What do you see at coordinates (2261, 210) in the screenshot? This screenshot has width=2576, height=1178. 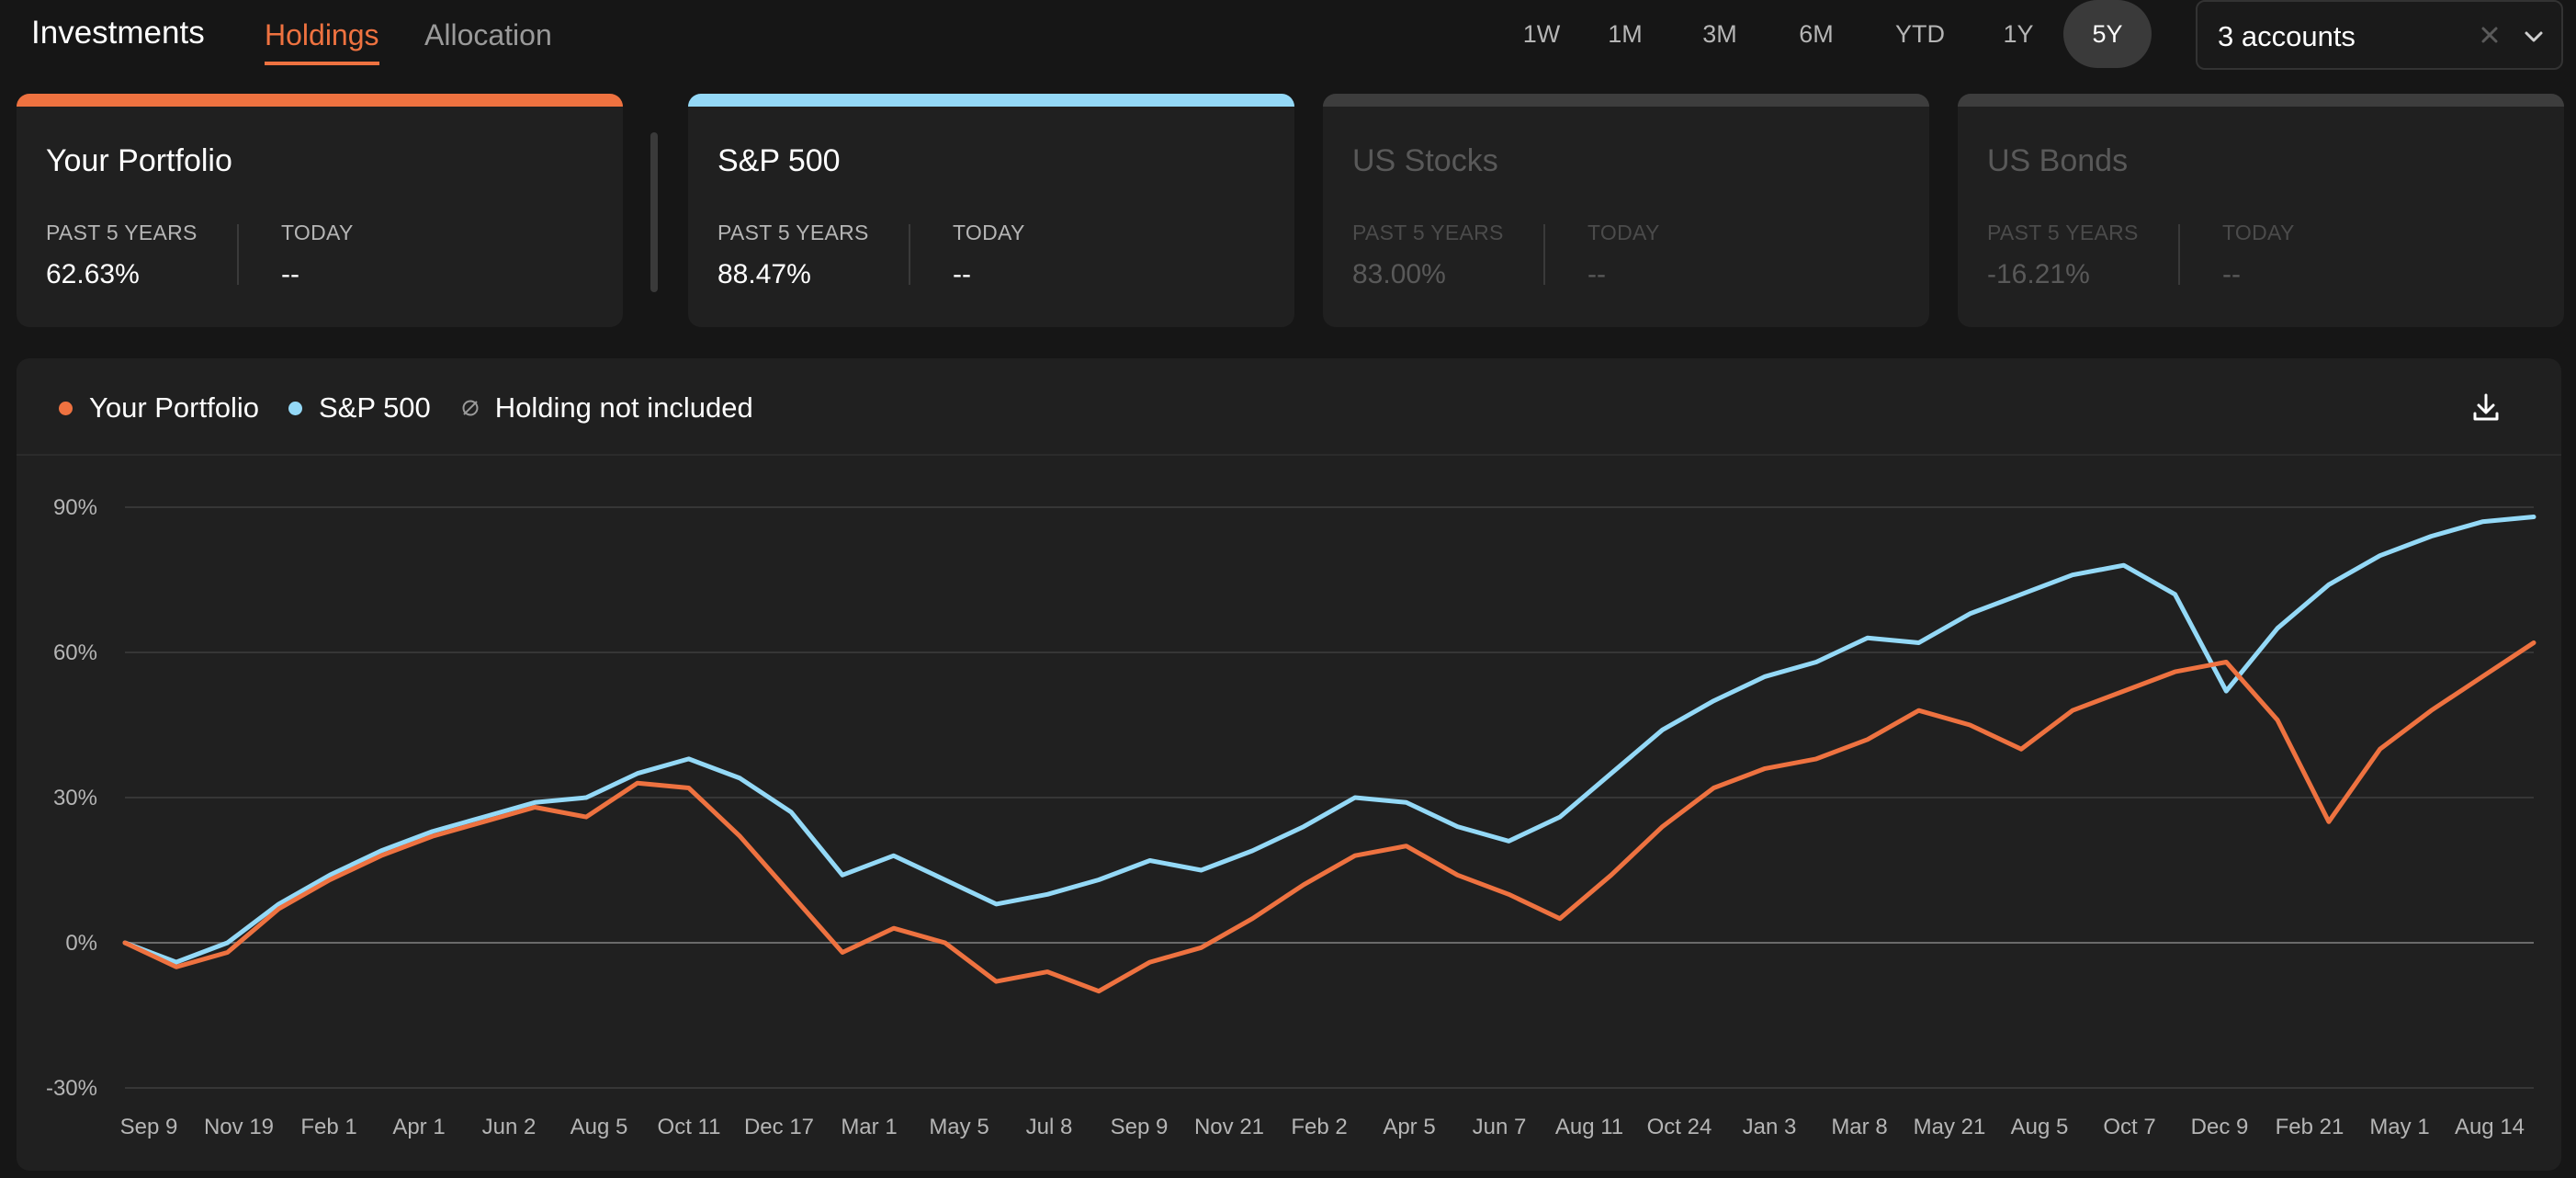 I see `card-us-bonds: US Bonds PAST 5 YEARS -16.21% TODAY --` at bounding box center [2261, 210].